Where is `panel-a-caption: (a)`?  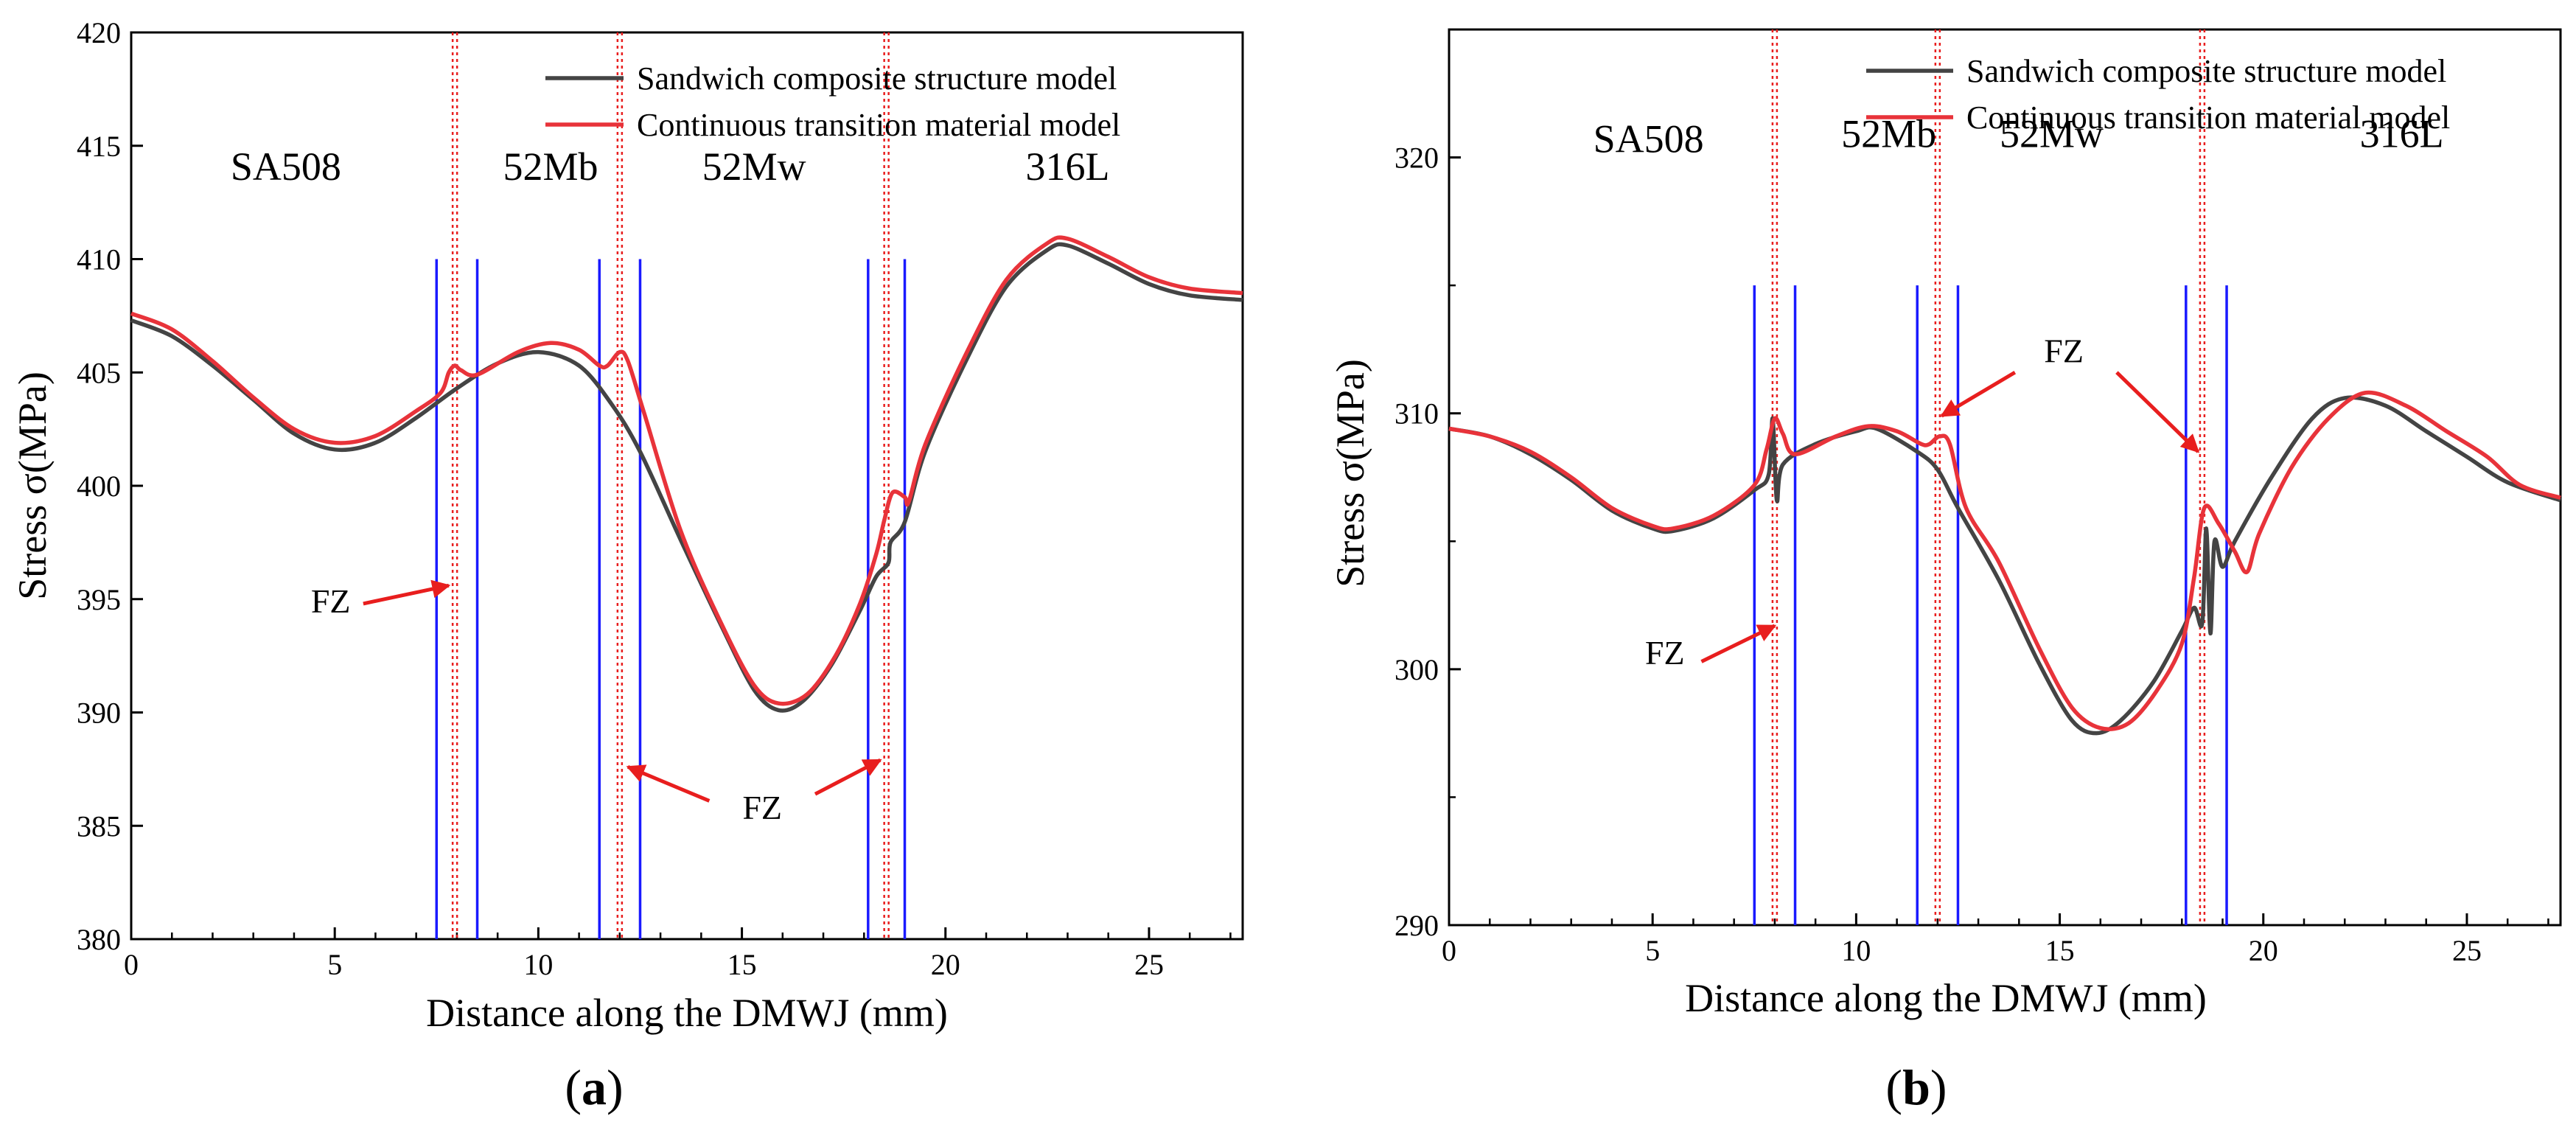
panel-a-caption: (a) is located at coordinates (594, 1087).